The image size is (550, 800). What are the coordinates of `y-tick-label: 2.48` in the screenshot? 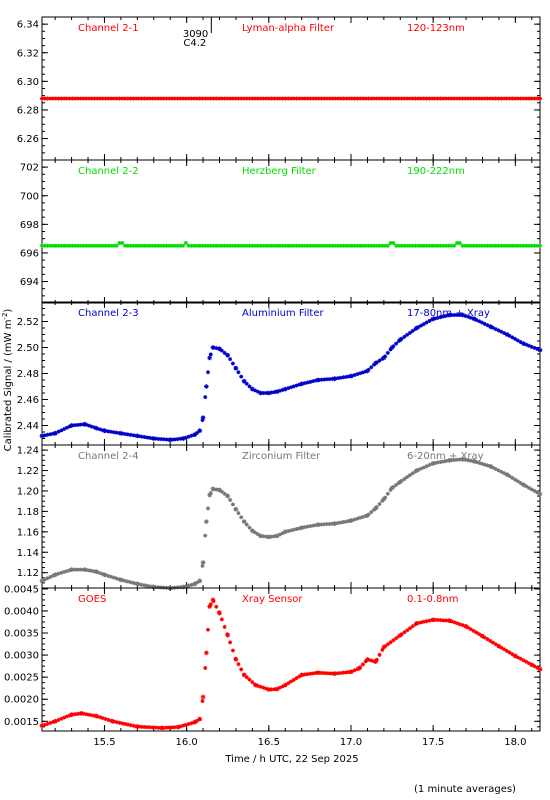 It's located at (28, 374).